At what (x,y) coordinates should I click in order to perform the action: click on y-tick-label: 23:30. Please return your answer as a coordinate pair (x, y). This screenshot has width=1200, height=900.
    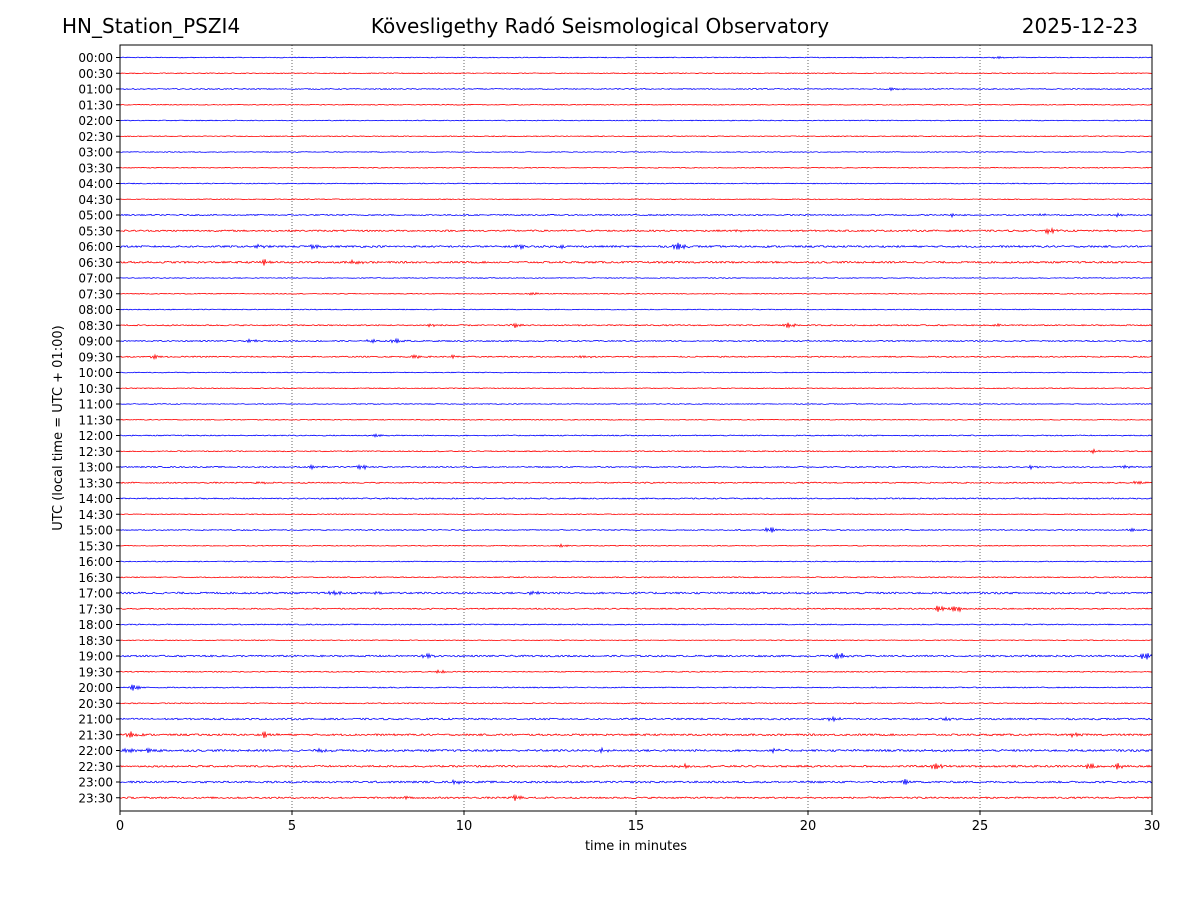
    Looking at the image, I should click on (95, 798).